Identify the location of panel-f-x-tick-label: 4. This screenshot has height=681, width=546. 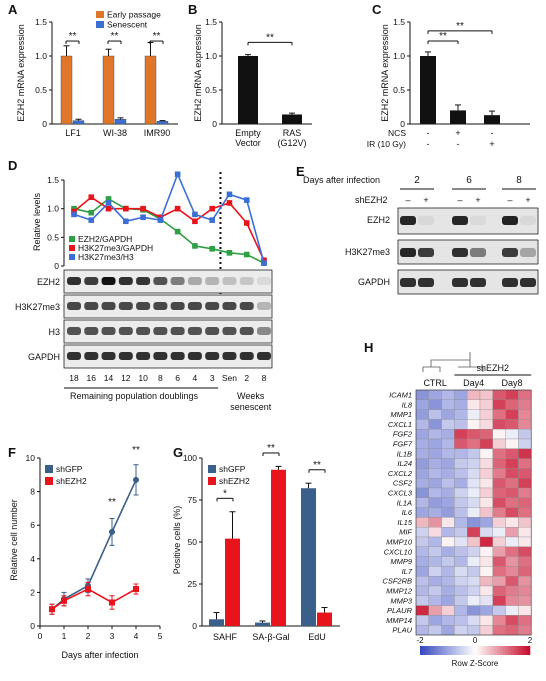
(136, 636).